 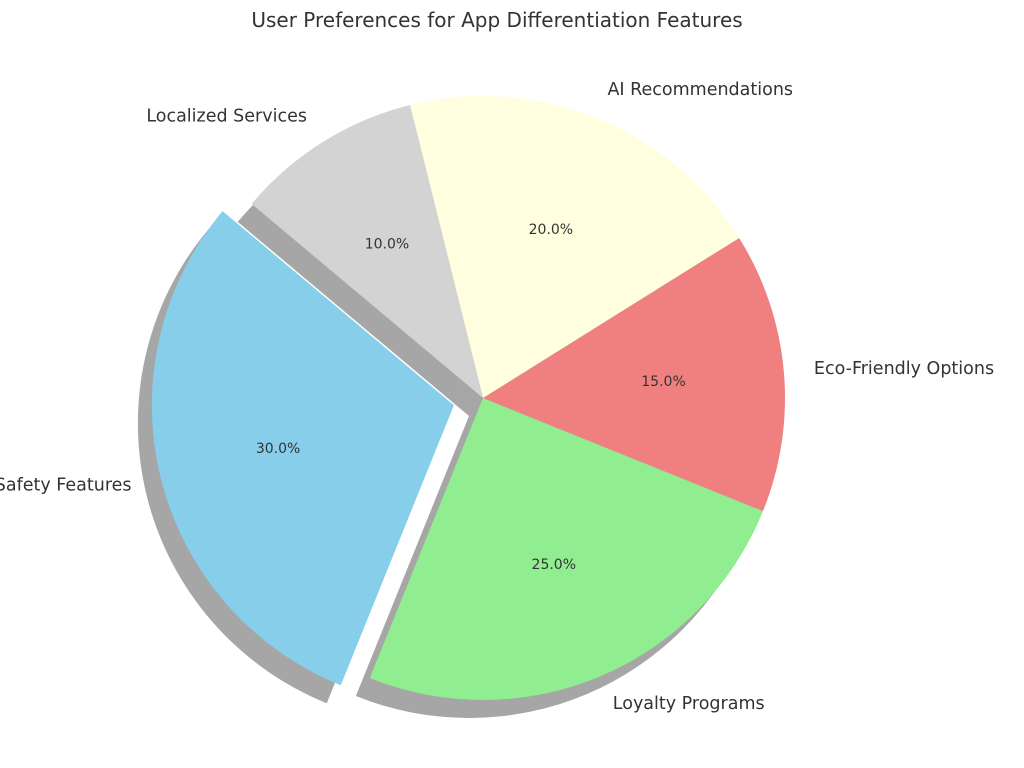 I want to click on pct-label-safety-features: 30.0%, so click(x=278, y=449).